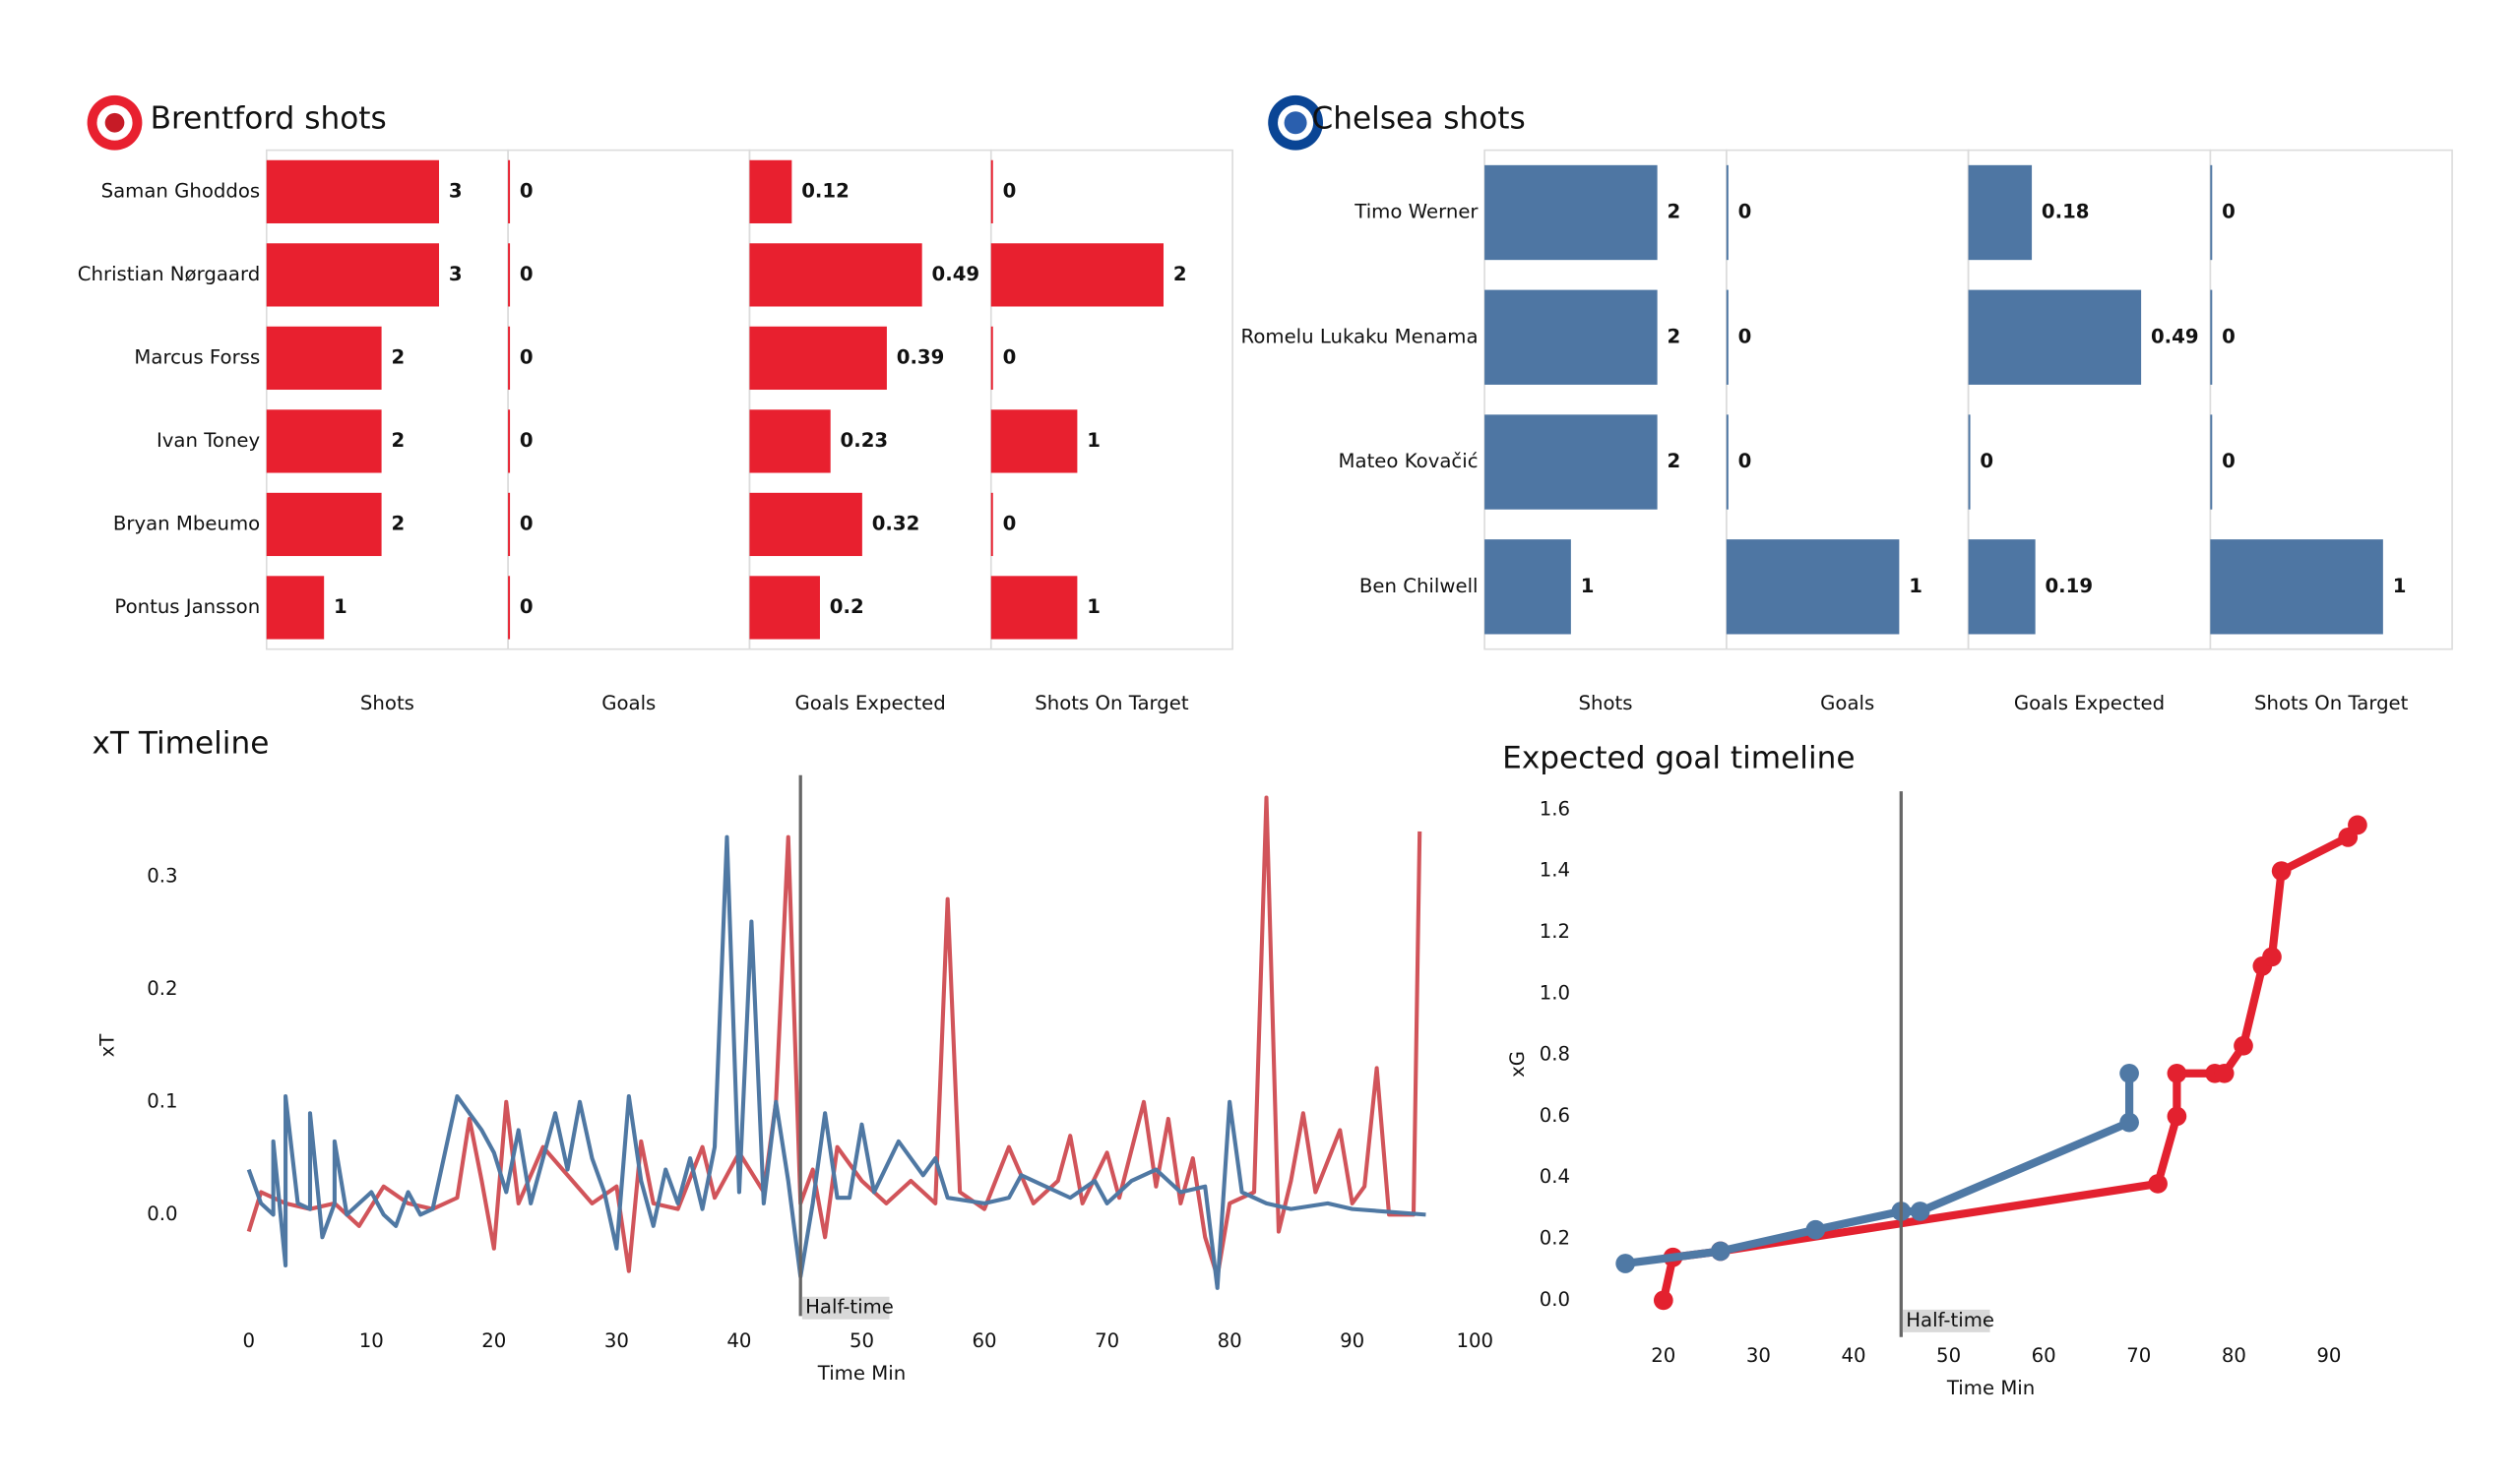  I want to click on category-label: Ben Chilwell, so click(1419, 586).